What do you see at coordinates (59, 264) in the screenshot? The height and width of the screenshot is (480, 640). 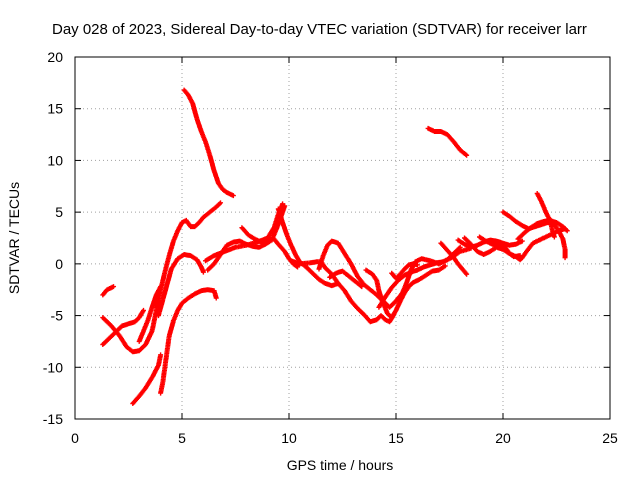 I see `y-tick-label: 0` at bounding box center [59, 264].